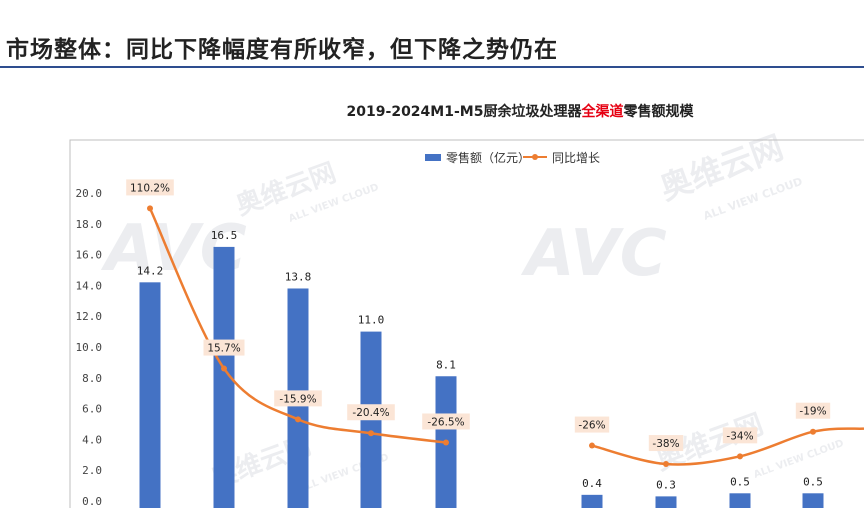 The width and height of the screenshot is (864, 508). I want to click on growth-value-label: -19%, so click(812, 412).